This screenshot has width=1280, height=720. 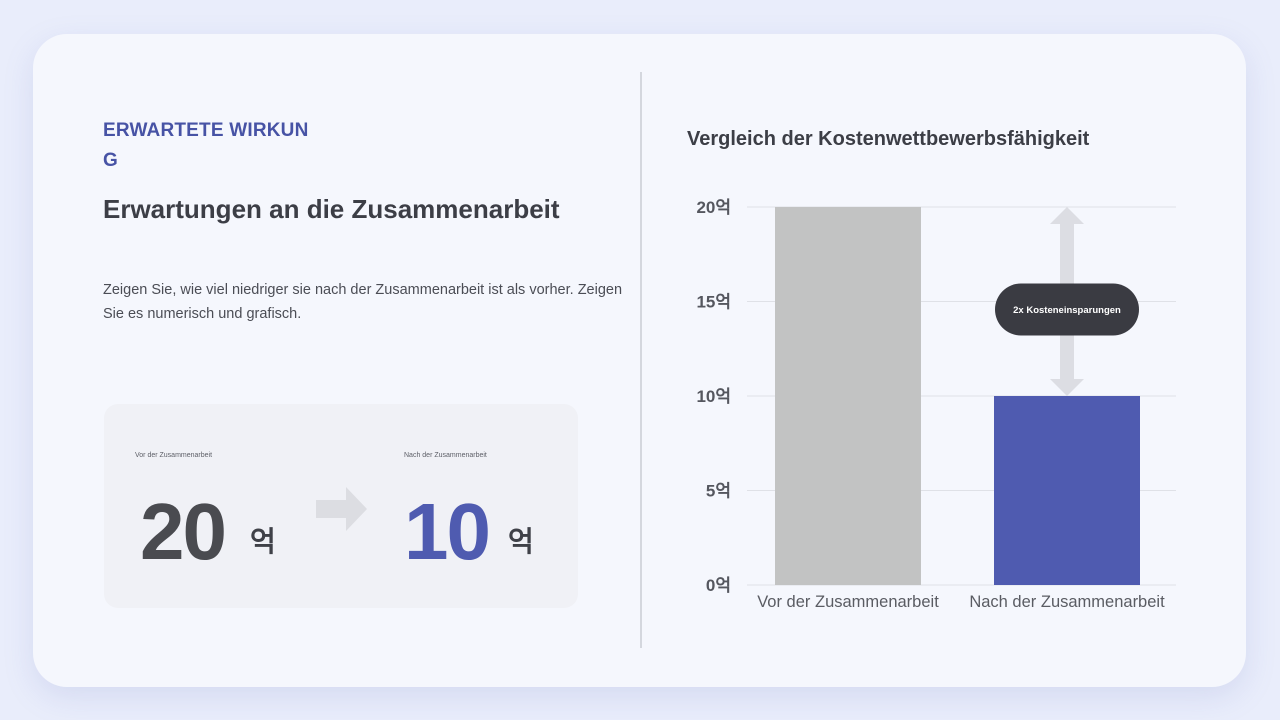 I want to click on after-caption: Nach der Zusammenarbeit, so click(x=445, y=455).